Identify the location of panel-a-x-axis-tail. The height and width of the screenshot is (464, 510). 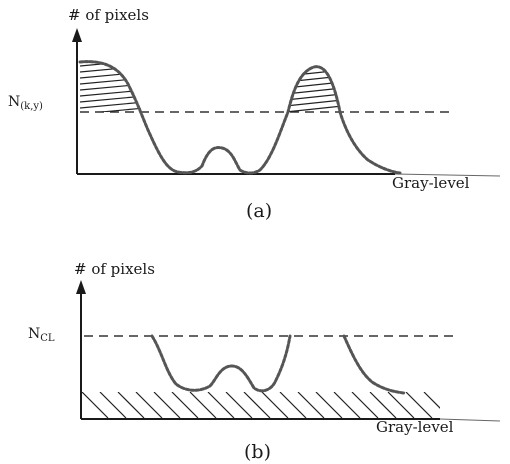
(447, 175).